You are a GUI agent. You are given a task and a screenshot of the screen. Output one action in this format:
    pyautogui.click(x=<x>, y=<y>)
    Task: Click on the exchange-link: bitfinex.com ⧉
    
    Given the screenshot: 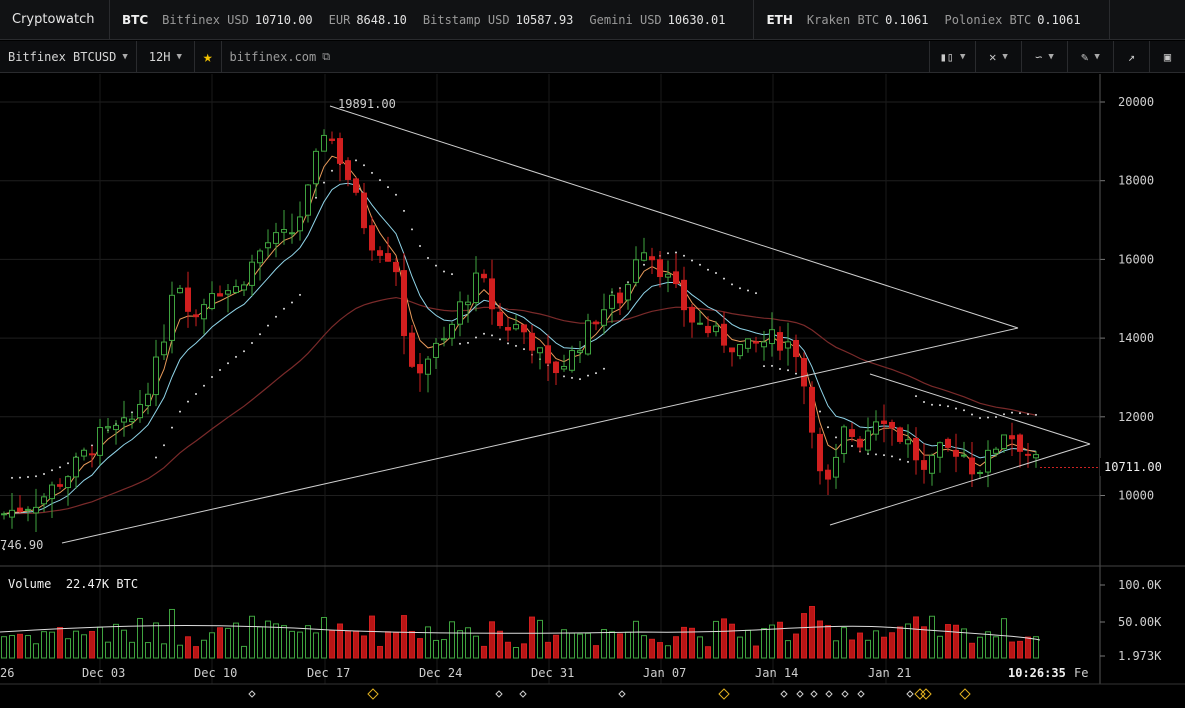 What is the action you would take?
    pyautogui.click(x=280, y=57)
    